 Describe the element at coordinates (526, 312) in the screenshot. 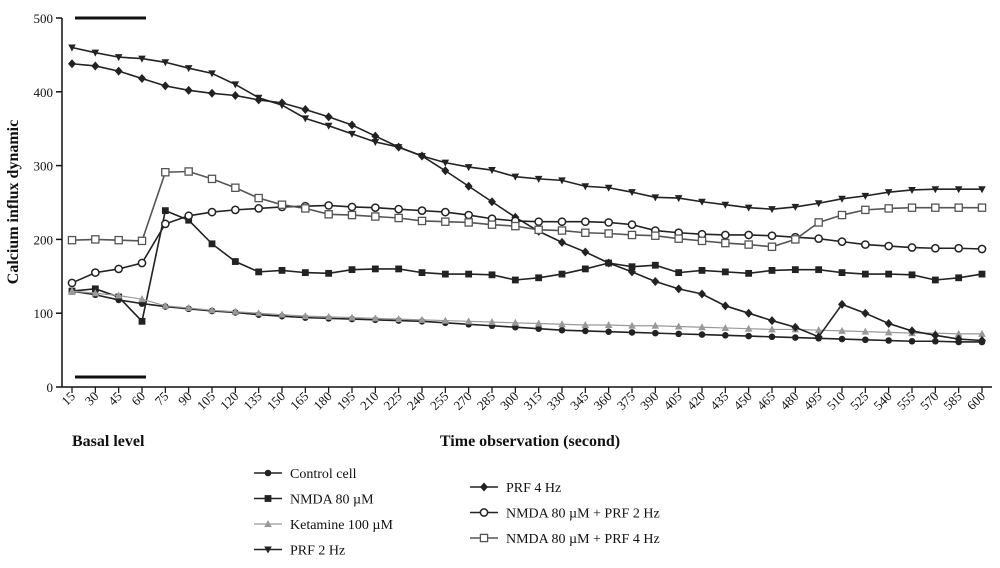

I see `series-line` at that location.